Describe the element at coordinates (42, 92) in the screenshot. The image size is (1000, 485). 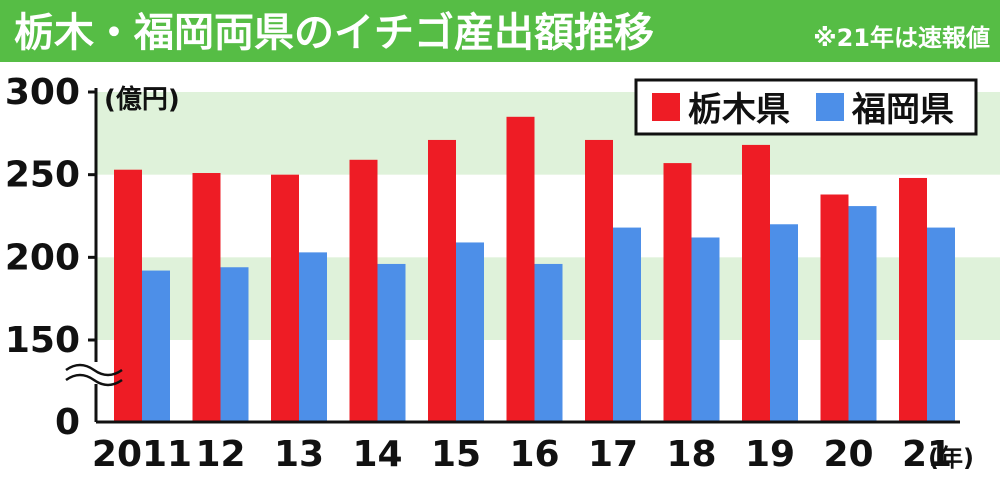
I see `y-tick-label-300: 300` at that location.